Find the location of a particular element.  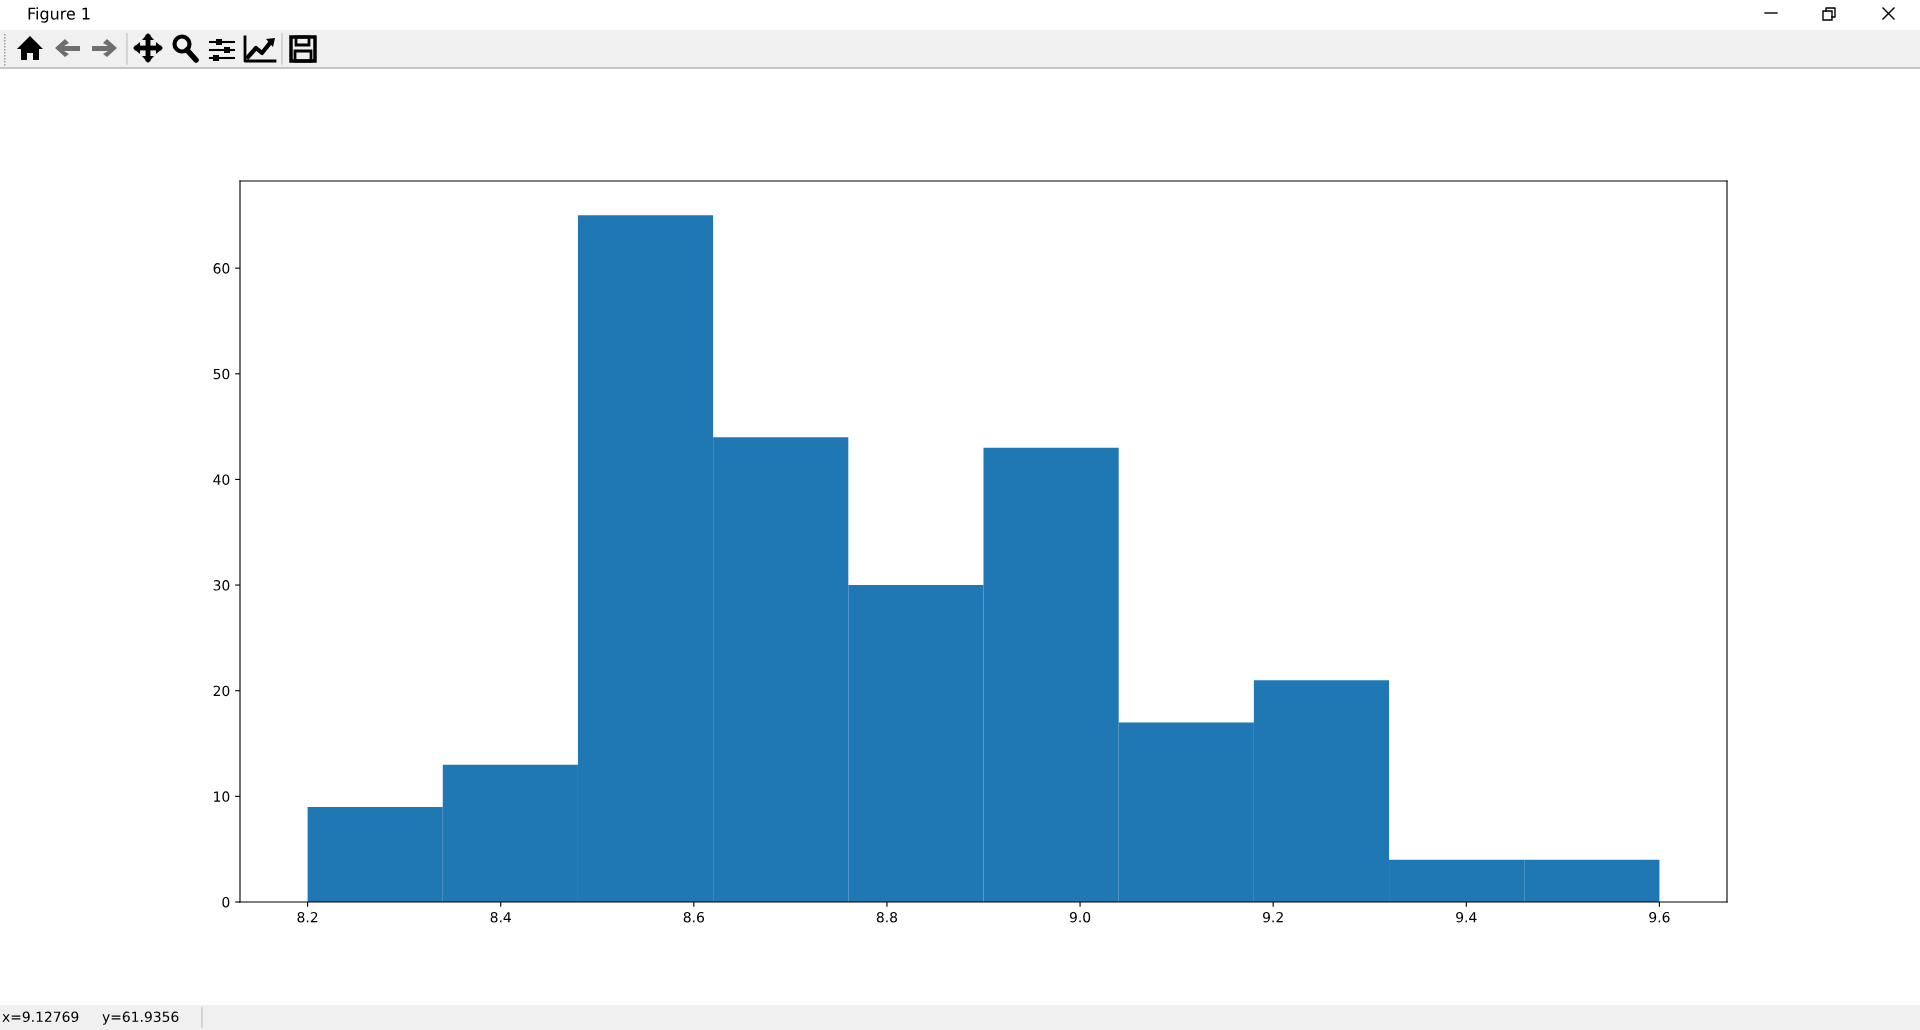

y-tick-label: 10 is located at coordinates (222, 796).